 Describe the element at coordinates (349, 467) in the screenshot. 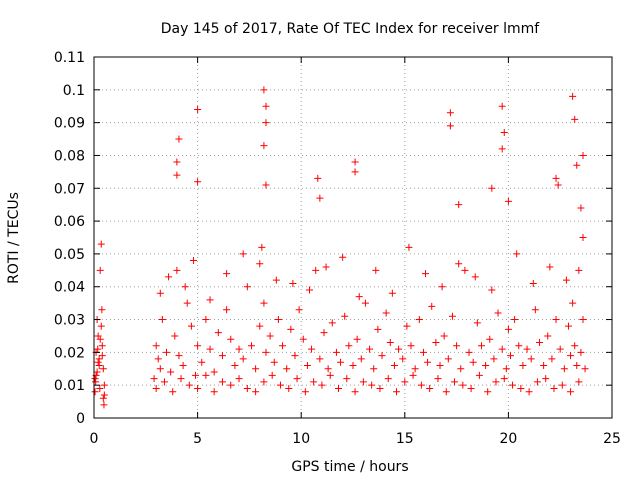

I see `x-axis-label: GPS time / hours` at that location.